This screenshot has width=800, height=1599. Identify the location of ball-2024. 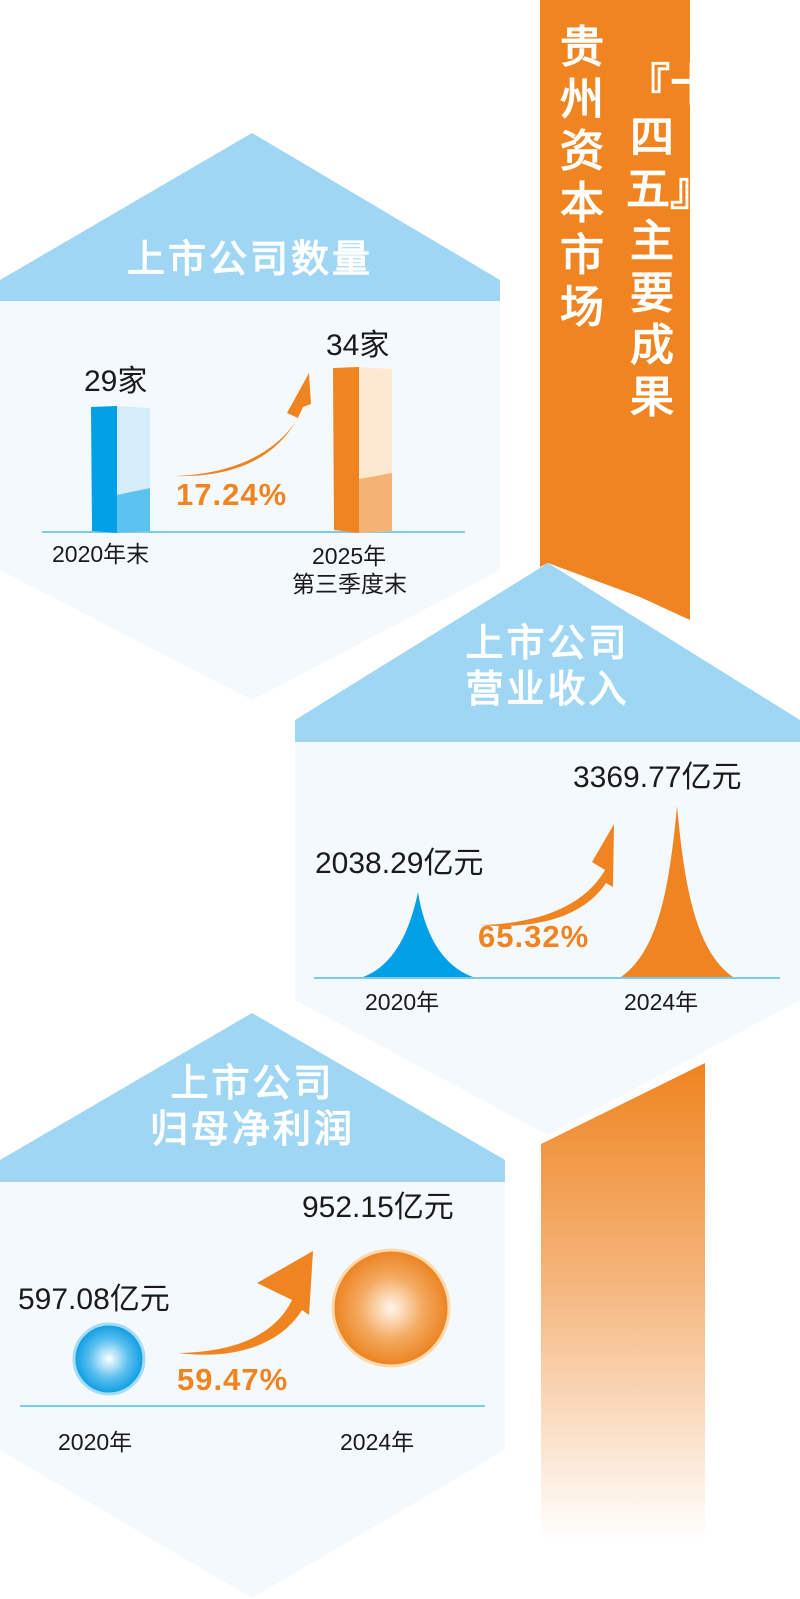
(391, 1308).